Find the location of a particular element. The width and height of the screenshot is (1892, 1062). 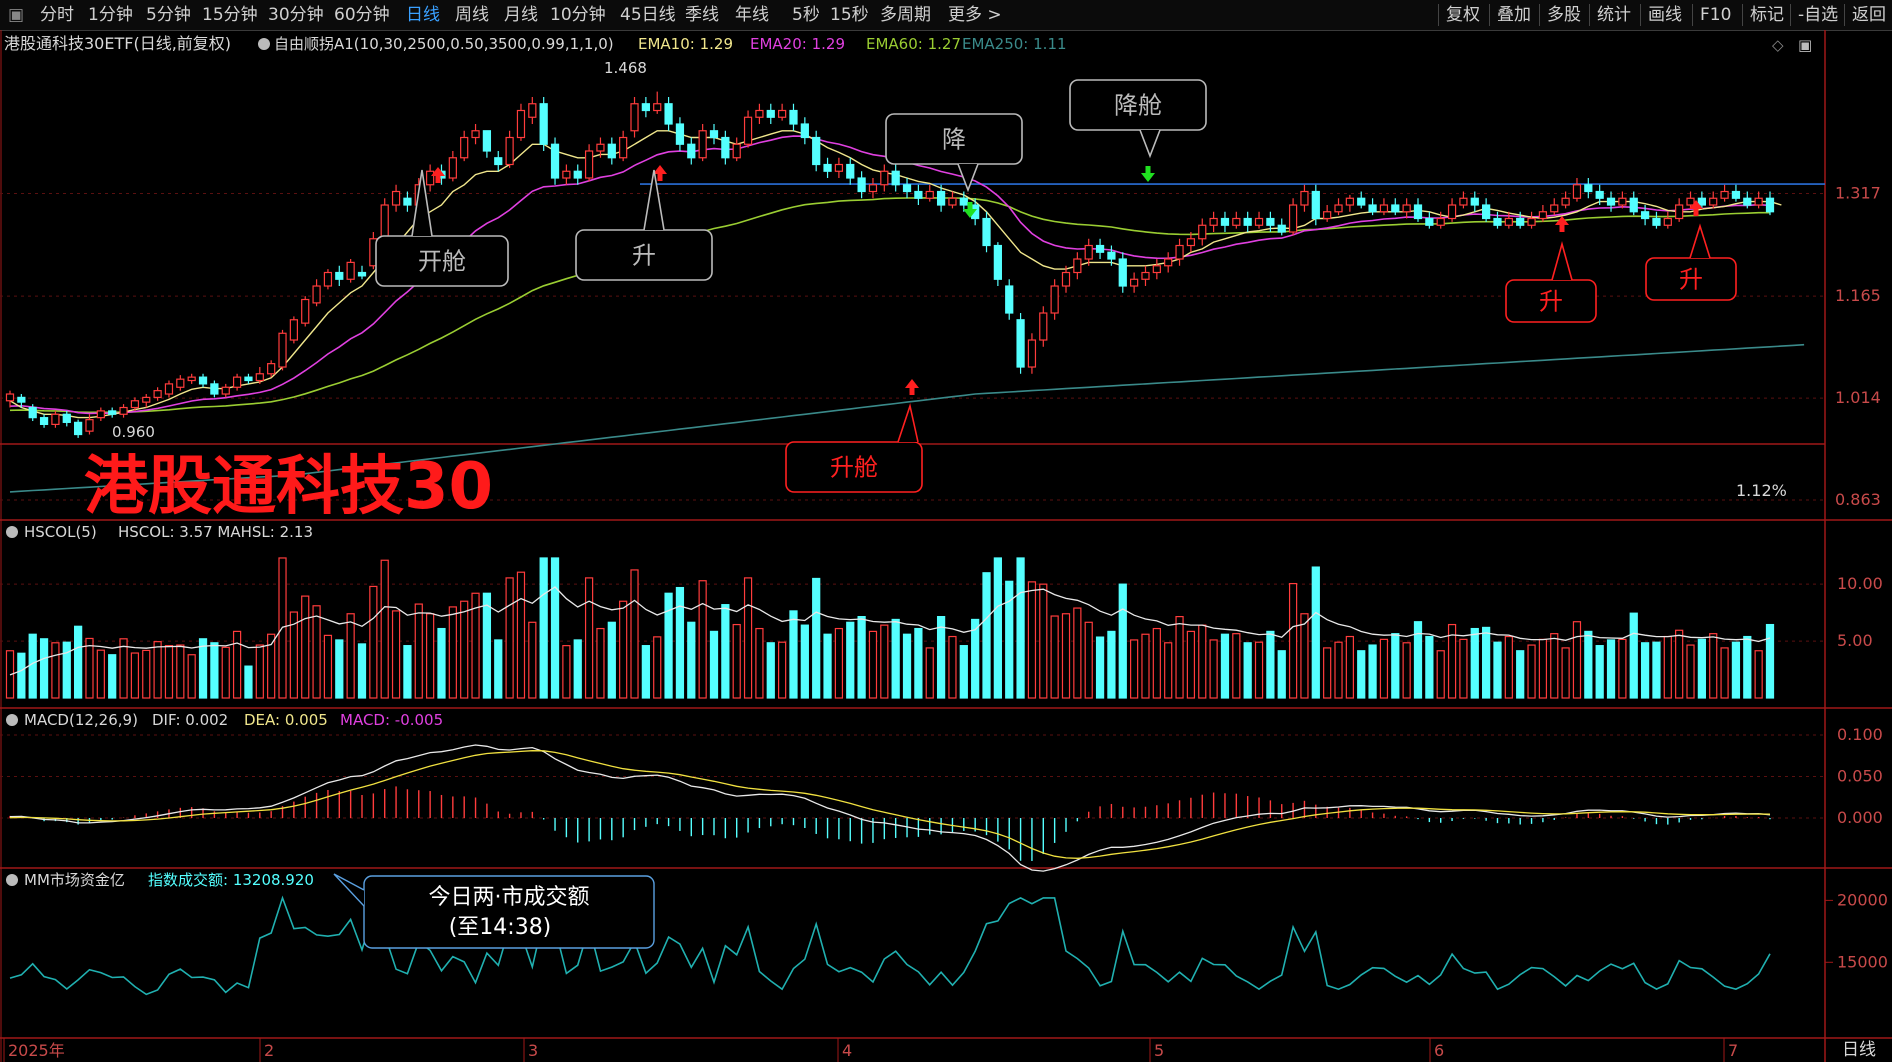

period-tab-7: 周线 is located at coordinates (472, 15).